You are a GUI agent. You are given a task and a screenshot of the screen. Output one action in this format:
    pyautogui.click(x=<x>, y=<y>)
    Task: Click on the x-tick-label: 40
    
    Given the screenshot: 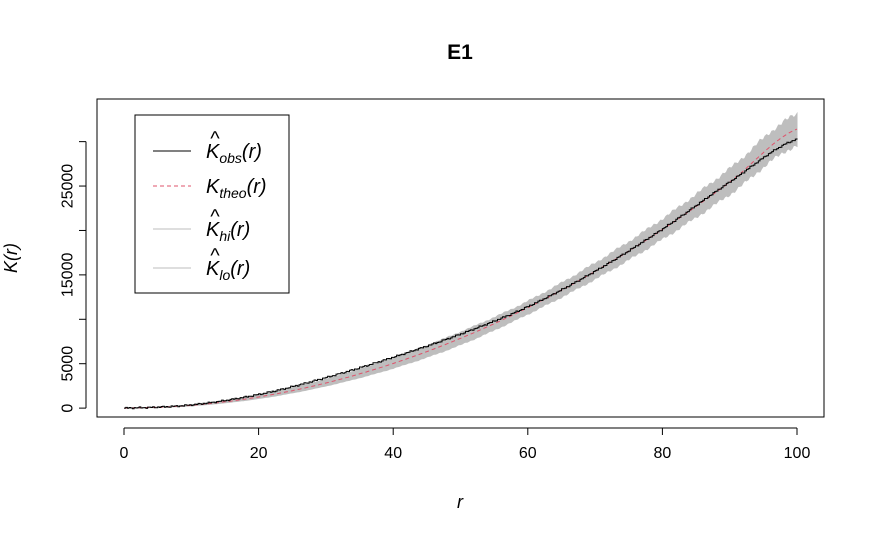 What is the action you would take?
    pyautogui.click(x=393, y=453)
    